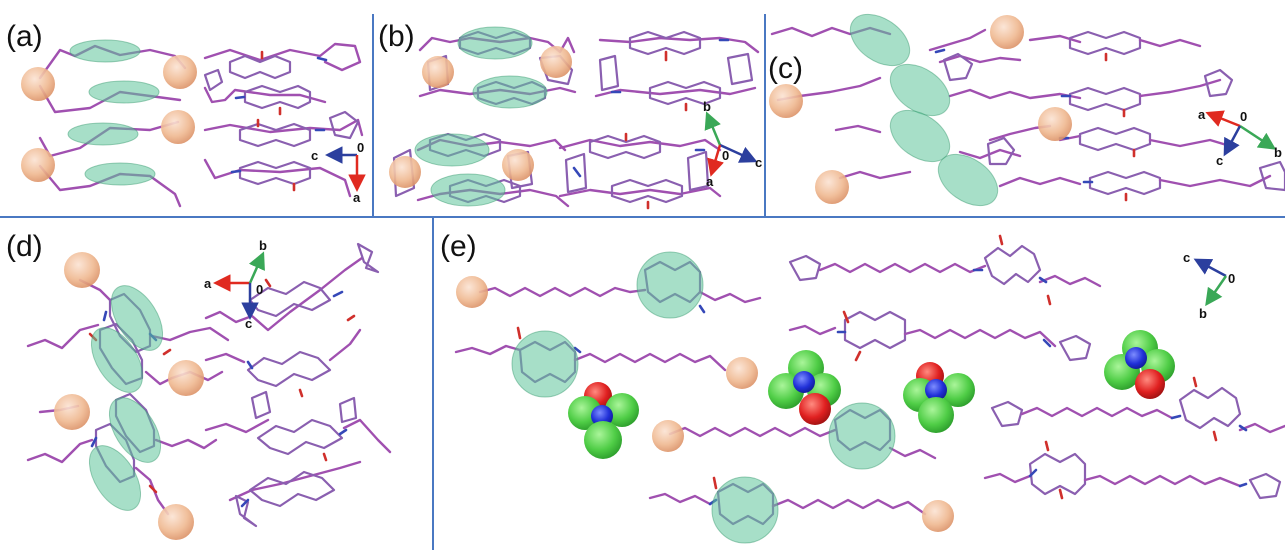 The width and height of the screenshot is (1285, 550). Describe the element at coordinates (1209, 285) in the screenshot. I see `axis-triad-e: c 0 b` at that location.